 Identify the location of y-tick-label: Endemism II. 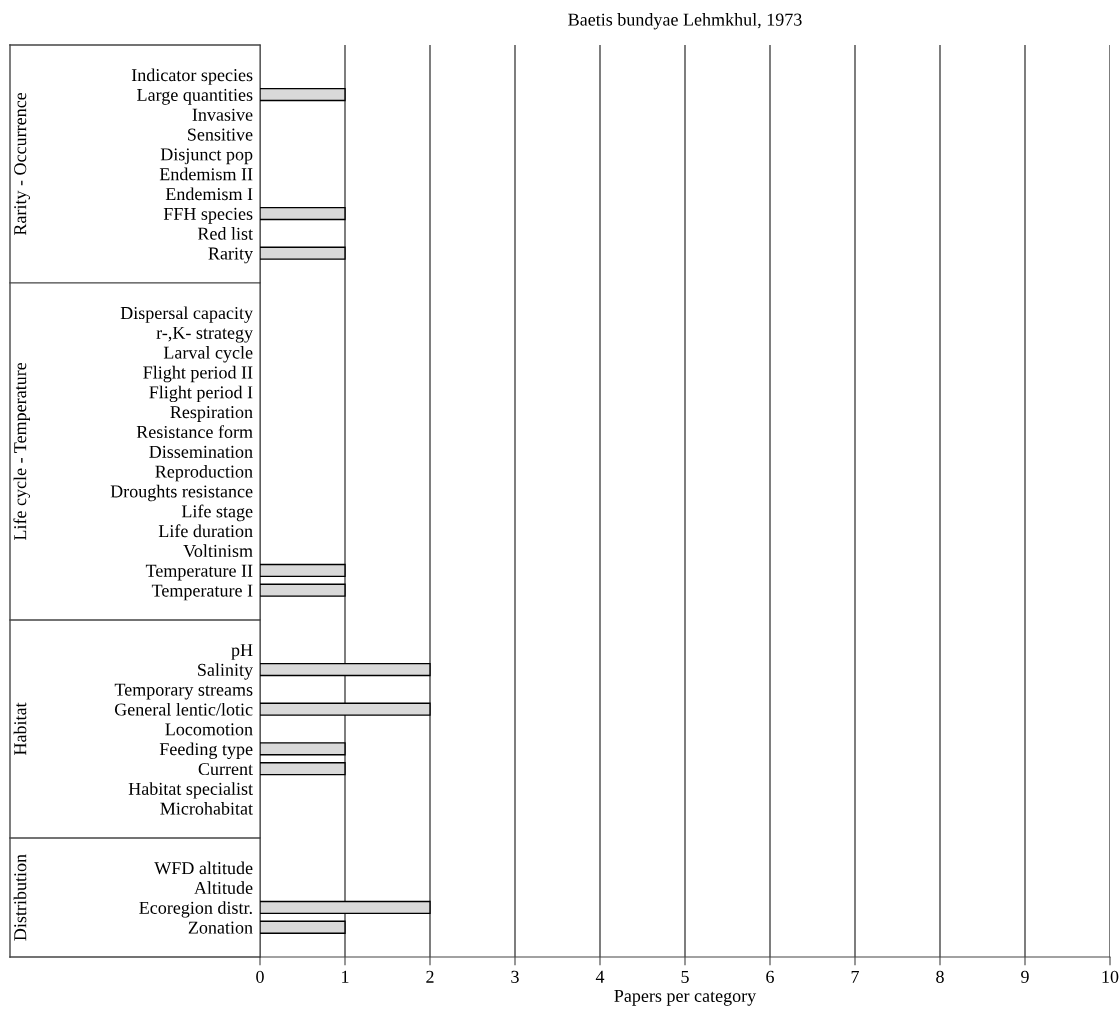
(206, 174).